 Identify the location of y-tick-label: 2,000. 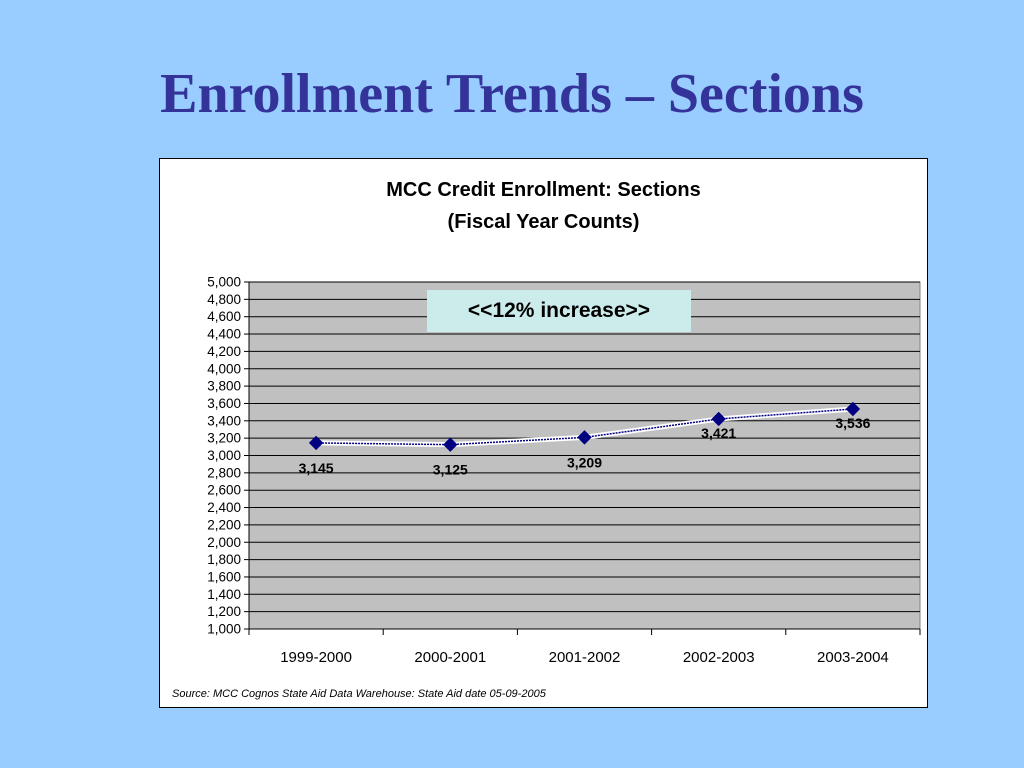
(224, 542).